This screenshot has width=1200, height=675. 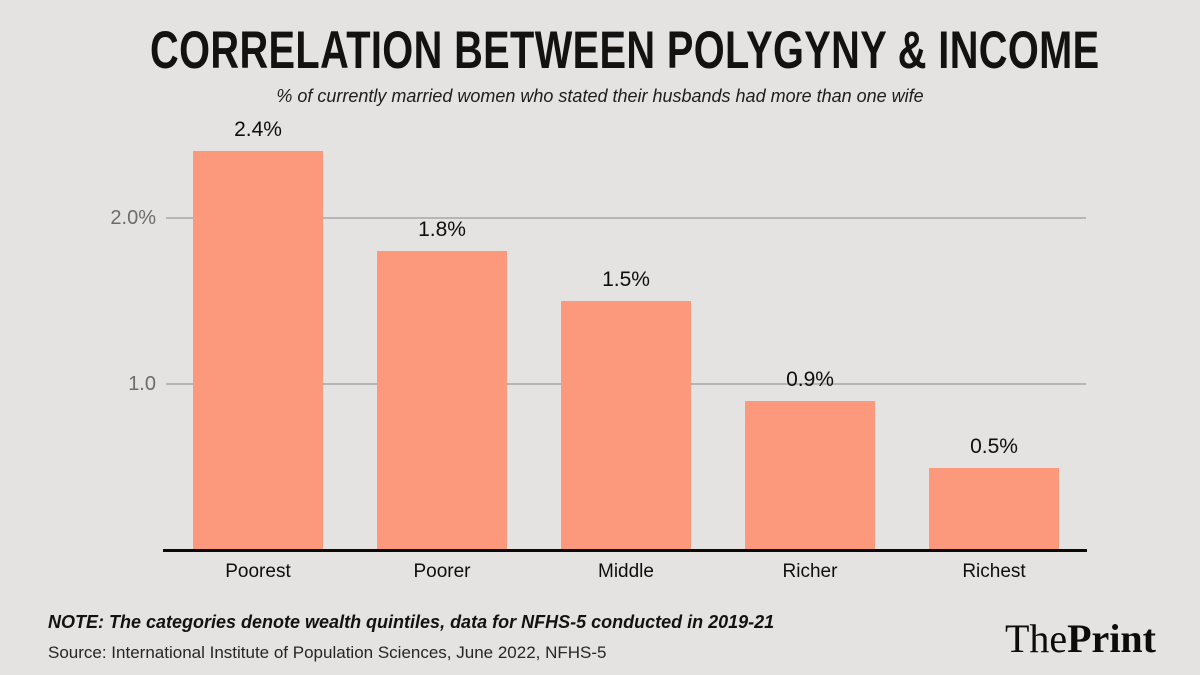 What do you see at coordinates (442, 230) in the screenshot?
I see `bar-value-label: 1.8%` at bounding box center [442, 230].